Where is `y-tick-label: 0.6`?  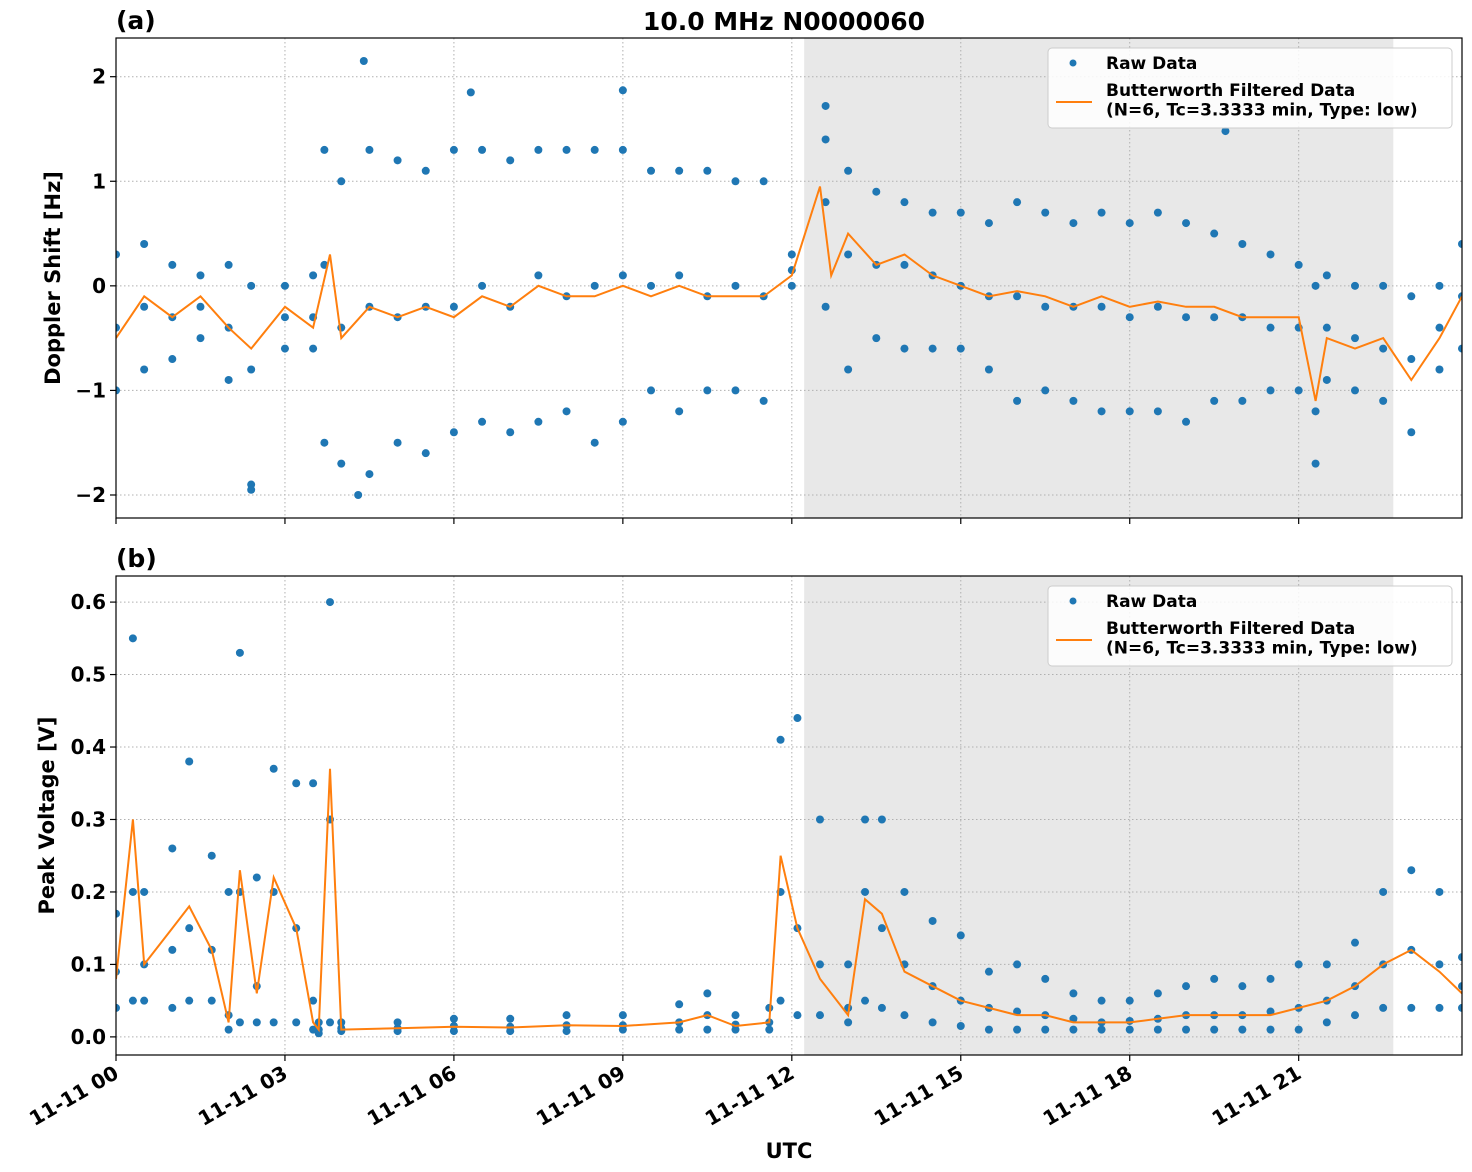
y-tick-label: 0.6 is located at coordinates (88, 602).